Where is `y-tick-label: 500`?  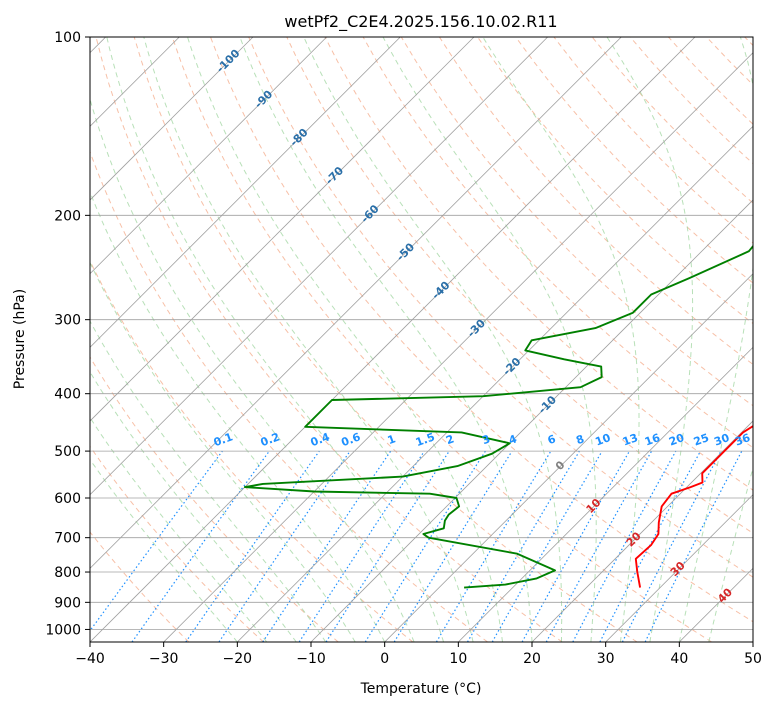
y-tick-label: 500 is located at coordinates (67, 452).